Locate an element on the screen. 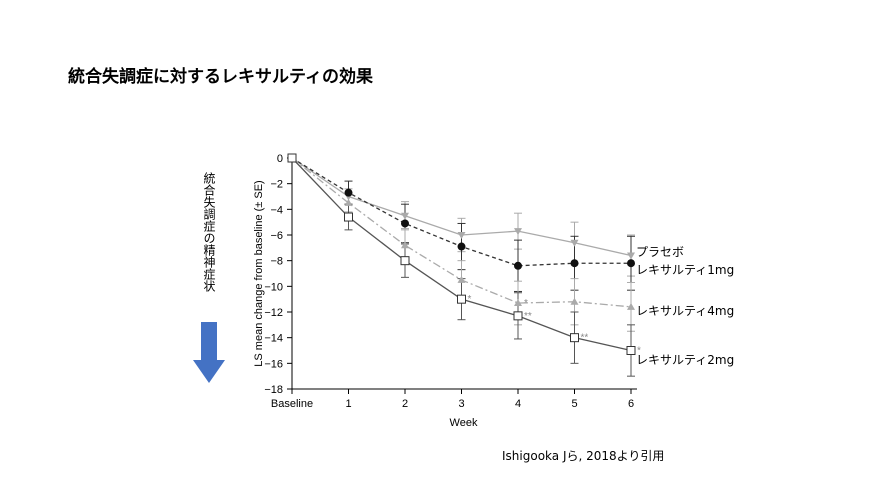 The image size is (886, 498). y-tick-label: −16 is located at coordinates (273, 364).